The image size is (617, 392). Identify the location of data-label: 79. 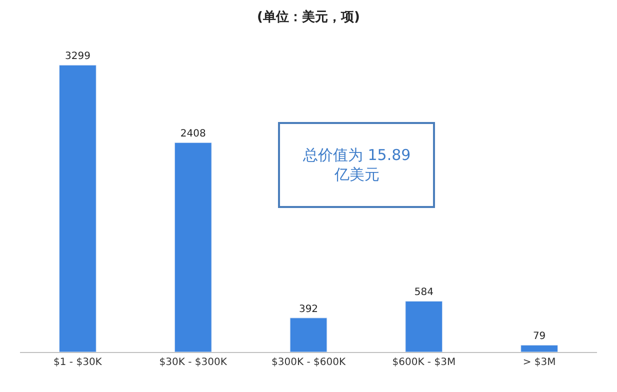
(539, 336).